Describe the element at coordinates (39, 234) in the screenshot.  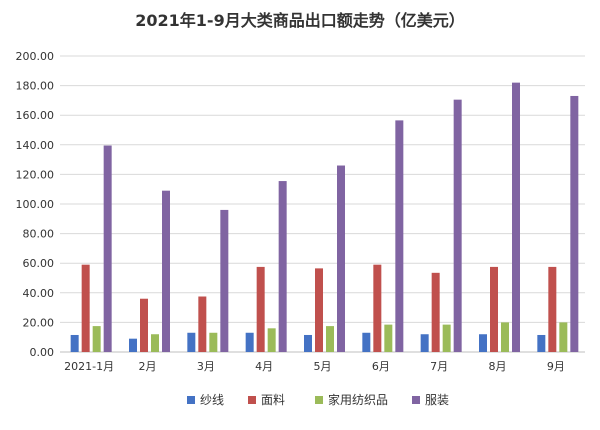
I see `y-tick-label: 80.00` at that location.